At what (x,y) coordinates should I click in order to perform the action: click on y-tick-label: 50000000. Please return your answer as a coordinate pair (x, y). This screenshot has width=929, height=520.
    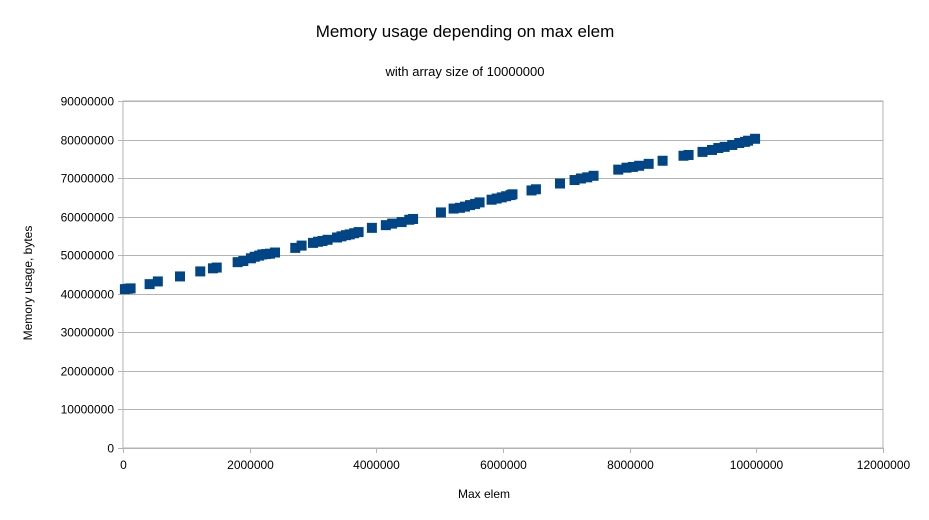
    Looking at the image, I should click on (88, 256).